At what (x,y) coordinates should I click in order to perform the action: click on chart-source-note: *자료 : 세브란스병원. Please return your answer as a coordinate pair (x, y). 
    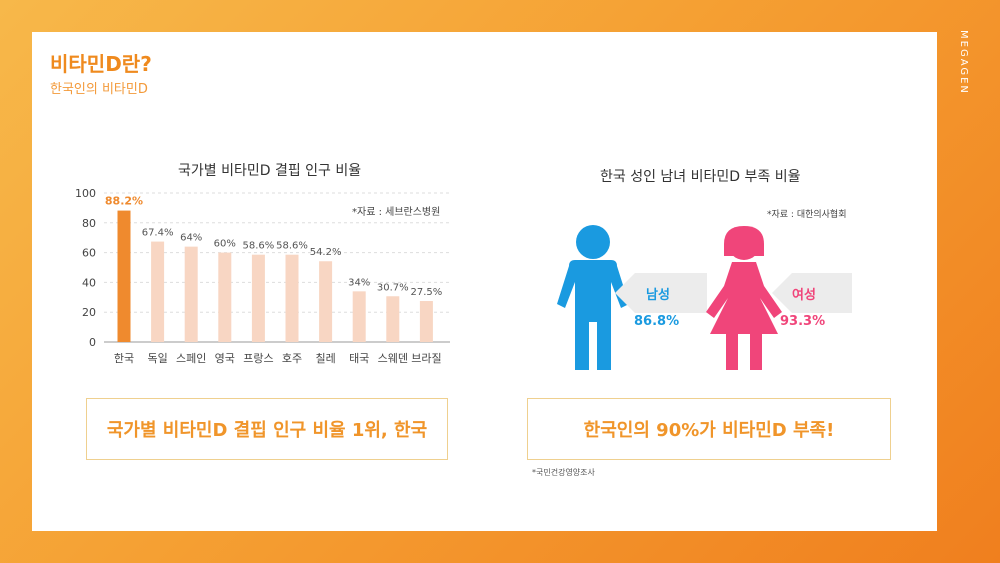
    Looking at the image, I should click on (396, 212).